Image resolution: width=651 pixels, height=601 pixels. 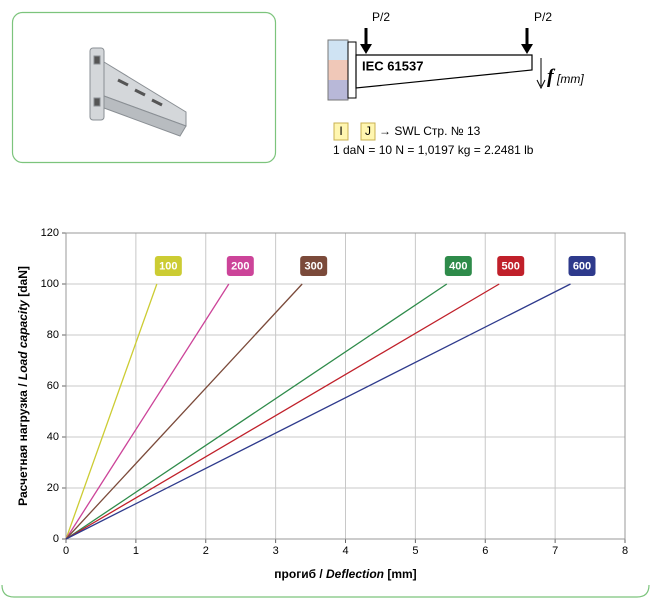 I want to click on y-tick-label: 40, so click(x=53, y=437).